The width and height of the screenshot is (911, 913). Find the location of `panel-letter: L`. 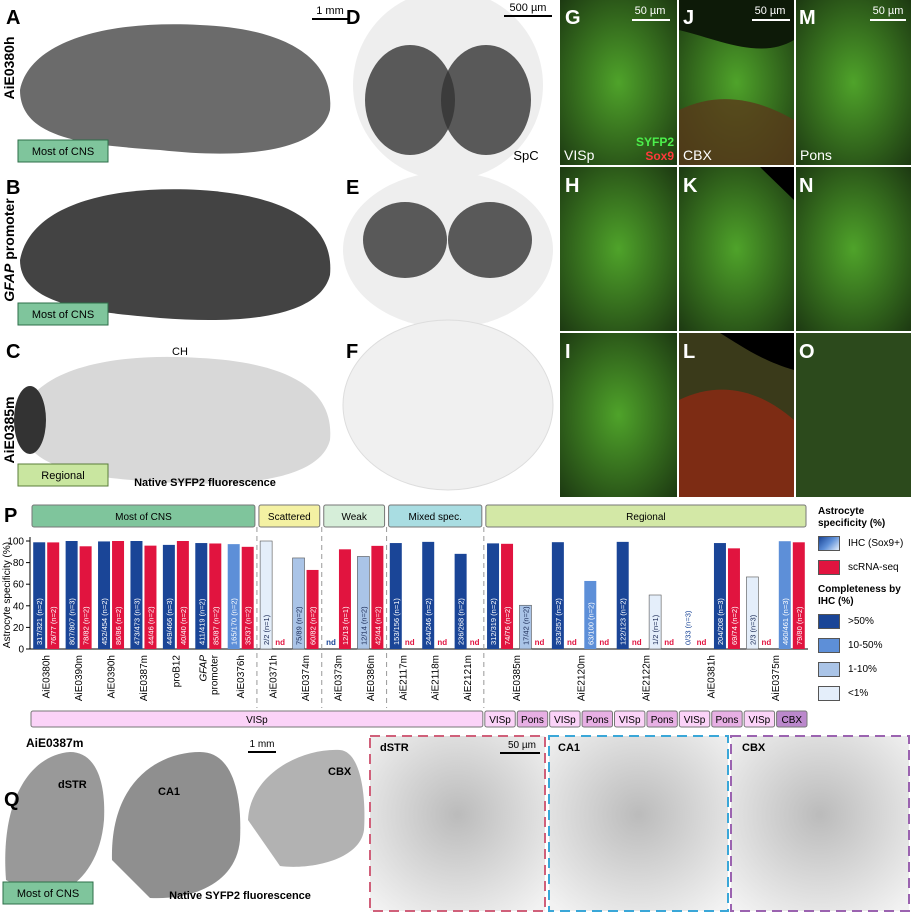

panel-letter: L is located at coordinates (689, 352).